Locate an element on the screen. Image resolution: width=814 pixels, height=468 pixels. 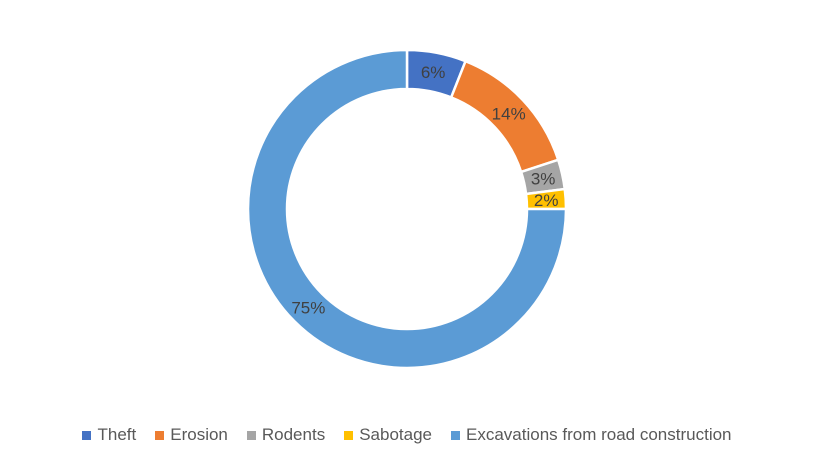
data-label: 75% is located at coordinates (308, 308).